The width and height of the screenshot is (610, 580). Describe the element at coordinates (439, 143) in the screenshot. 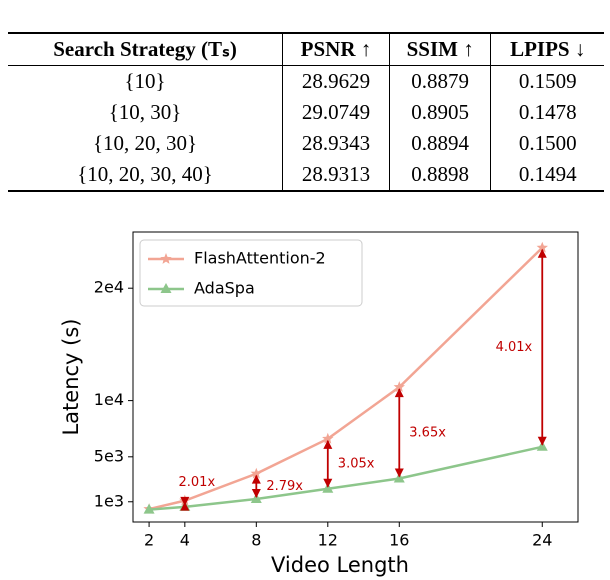

I see `table-cell: 0.8894` at that location.